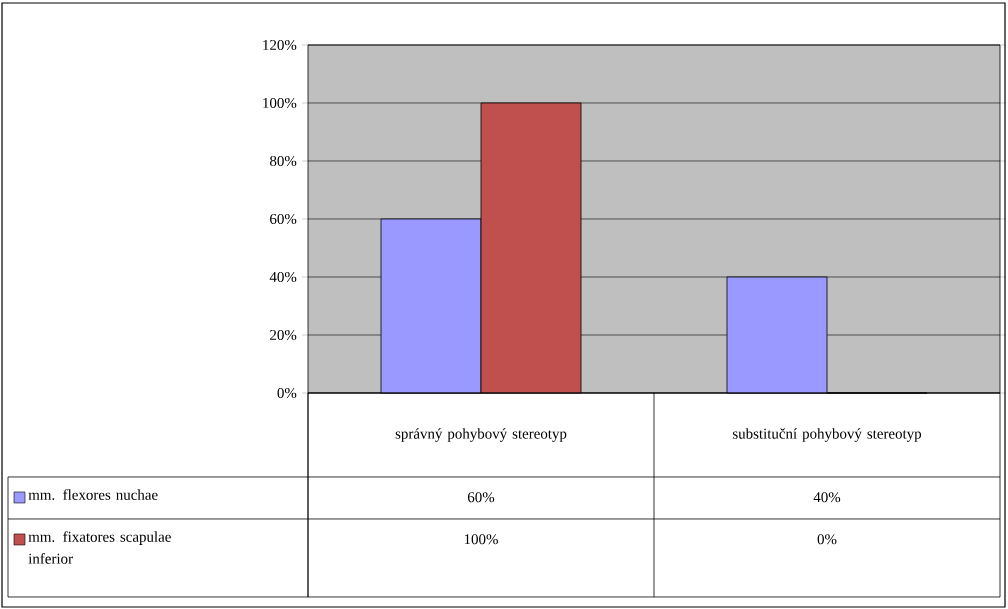  I want to click on data-label: 100%, so click(481, 539).